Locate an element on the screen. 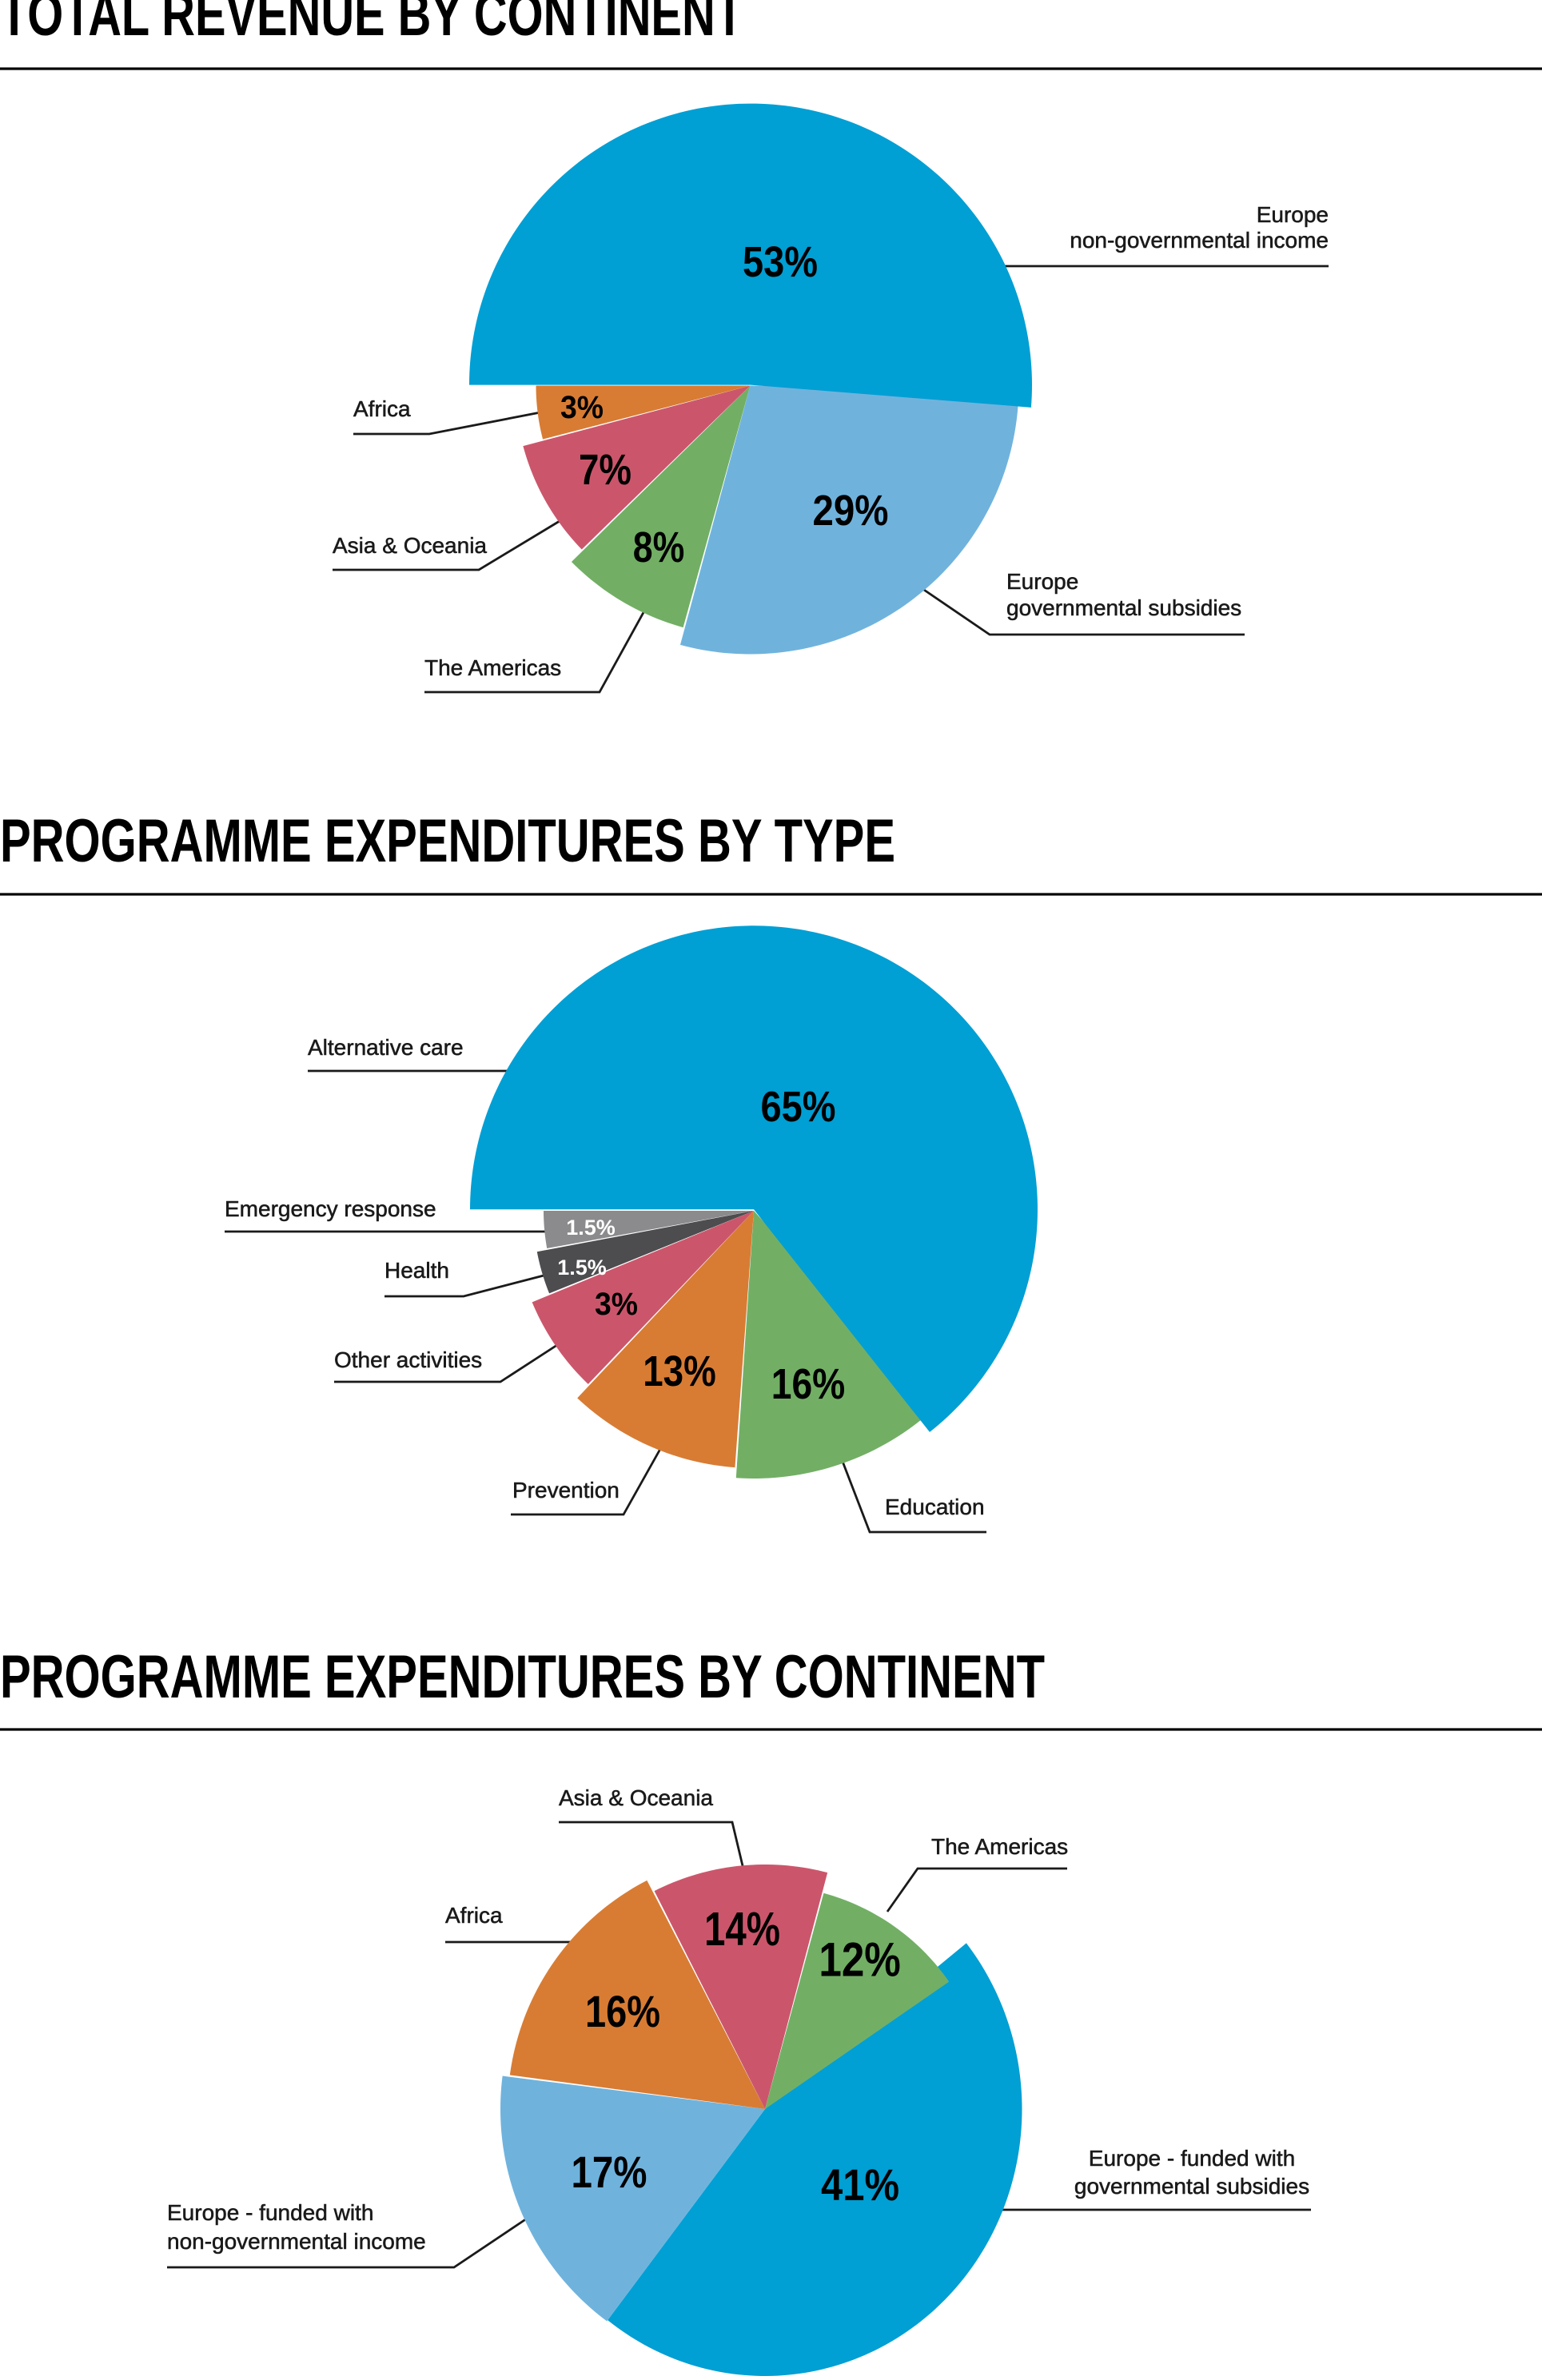 Image resolution: width=1542 pixels, height=2380 pixels. svg-text: TOTAL REVENUE BY CONTINENT is located at coordinates (371, 24).